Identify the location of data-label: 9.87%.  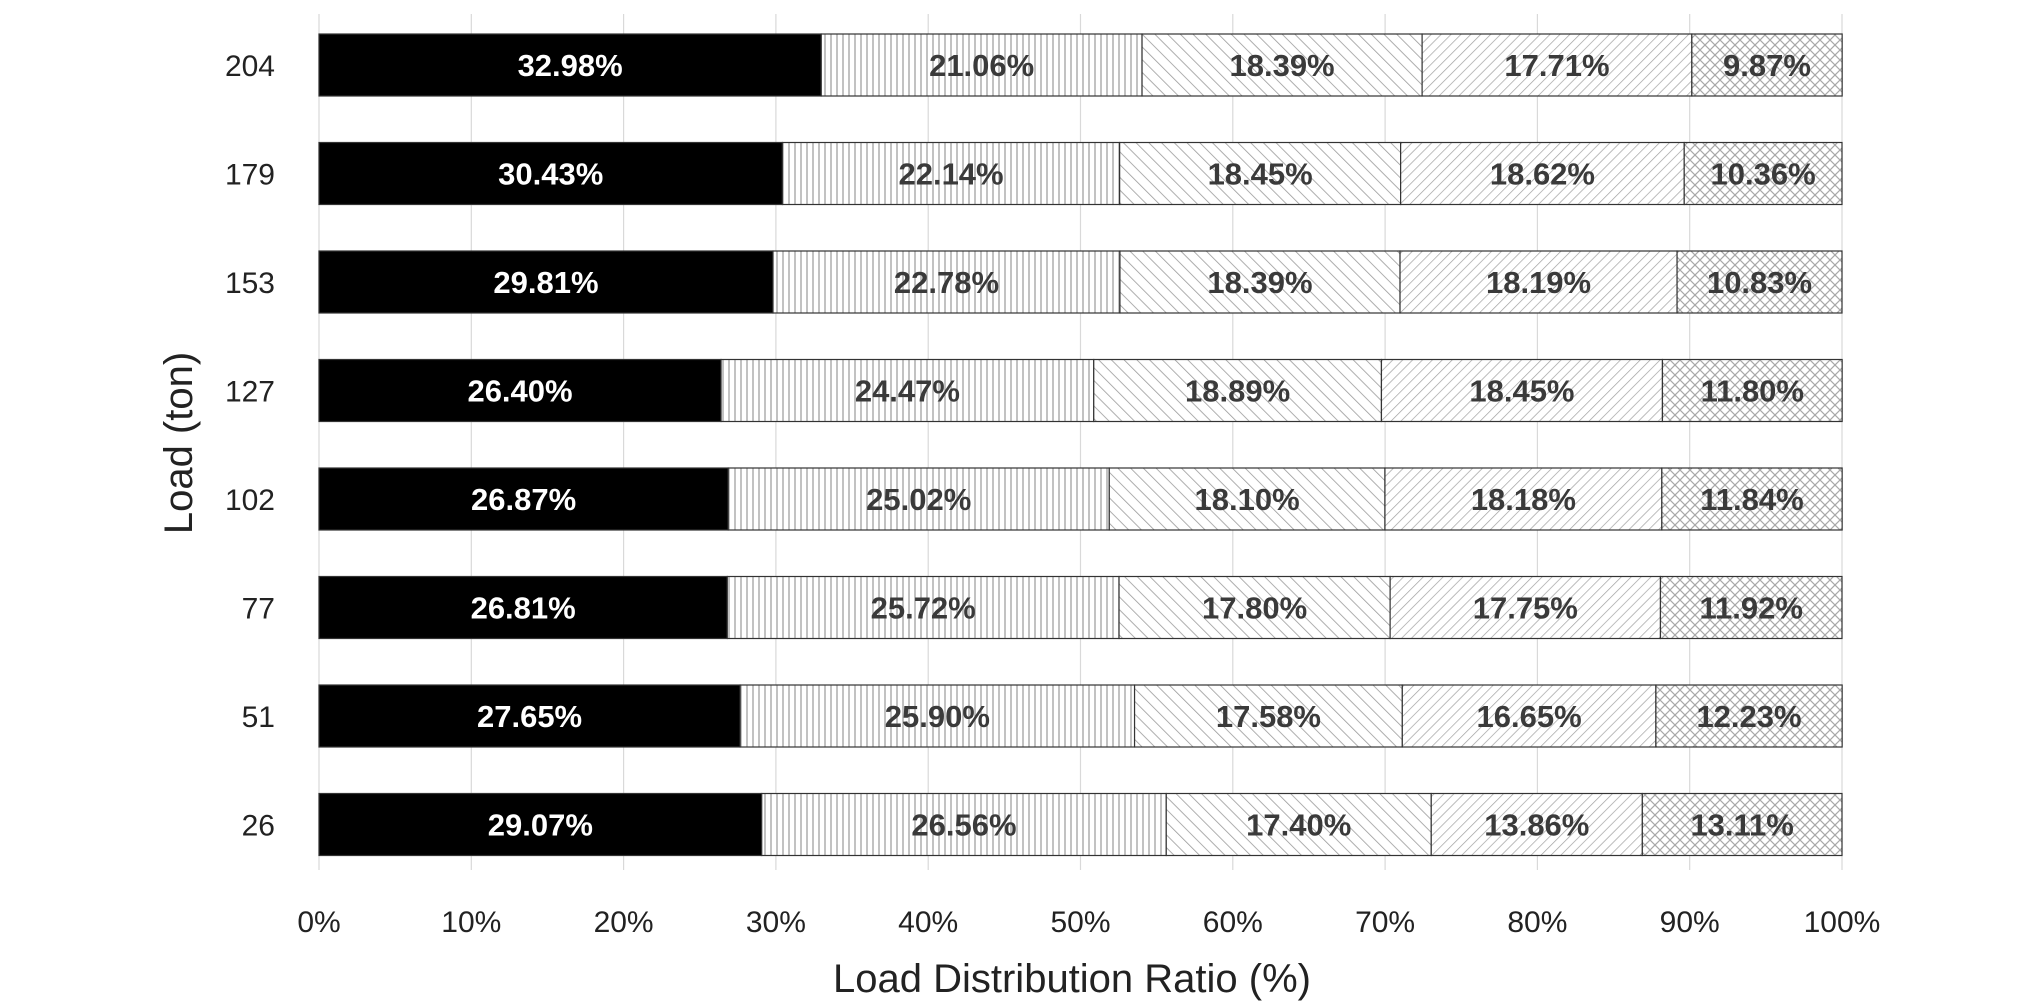
(1767, 65).